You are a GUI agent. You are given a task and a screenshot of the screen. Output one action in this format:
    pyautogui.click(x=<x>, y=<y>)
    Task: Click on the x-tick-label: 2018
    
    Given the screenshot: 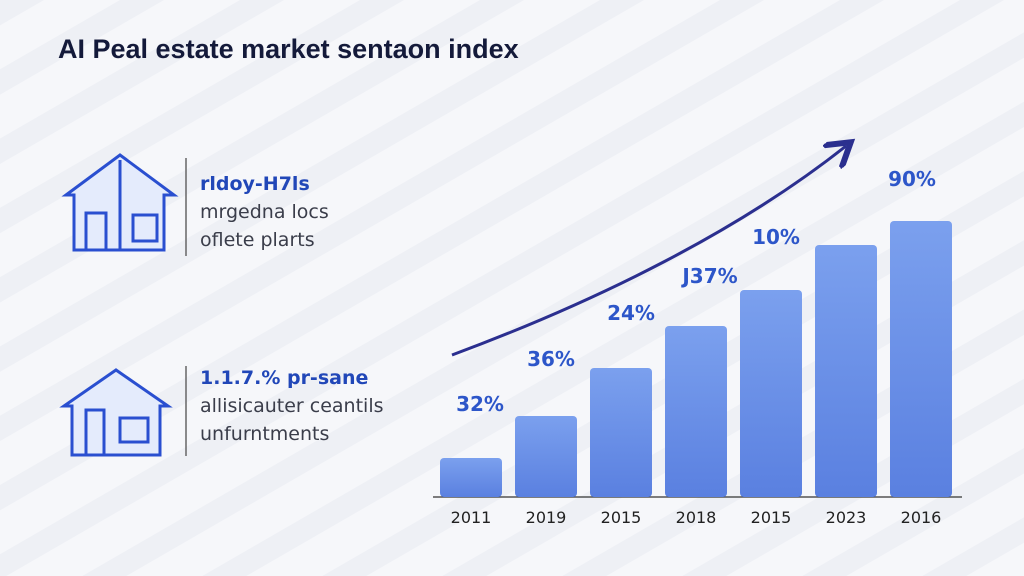 What is the action you would take?
    pyautogui.click(x=696, y=517)
    